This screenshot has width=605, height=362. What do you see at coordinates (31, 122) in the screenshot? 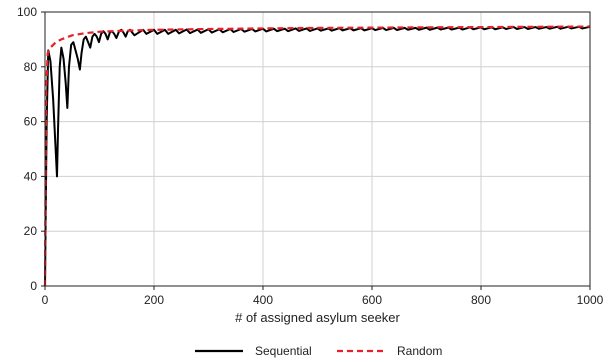
I see `y-tick-label: 60` at bounding box center [31, 122].